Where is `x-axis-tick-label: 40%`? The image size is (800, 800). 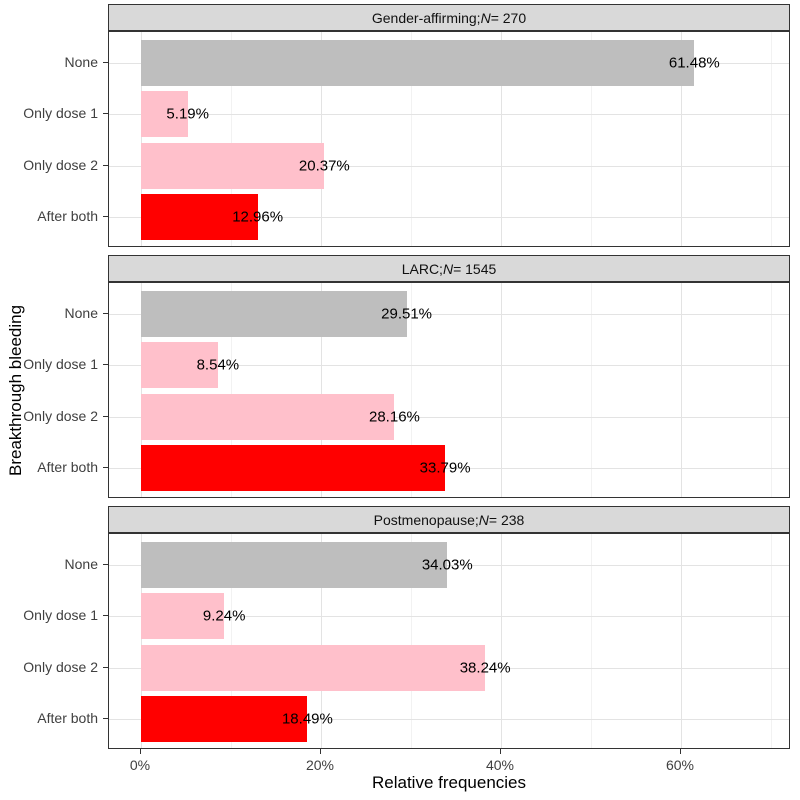 x-axis-tick-label: 40% is located at coordinates (500, 765).